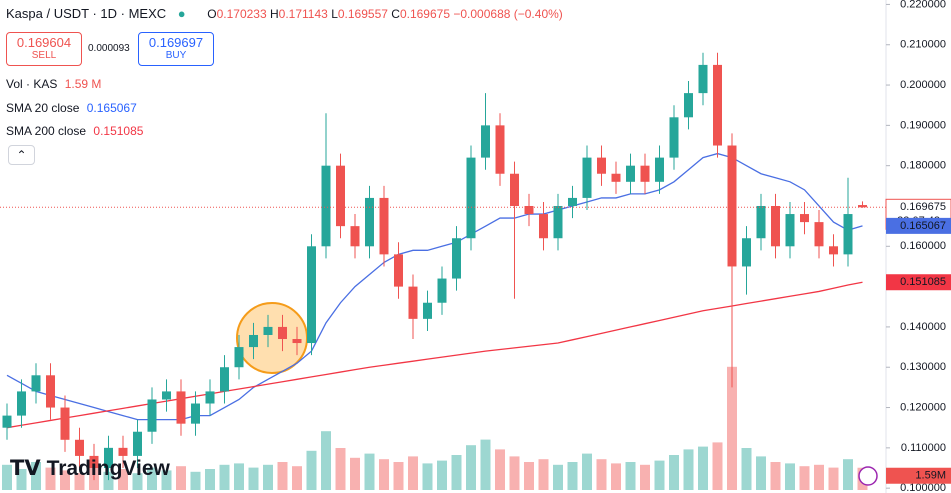 The width and height of the screenshot is (951, 493). Describe the element at coordinates (923, 367) in the screenshot. I see `y-tick-label: 0.130000` at that location.